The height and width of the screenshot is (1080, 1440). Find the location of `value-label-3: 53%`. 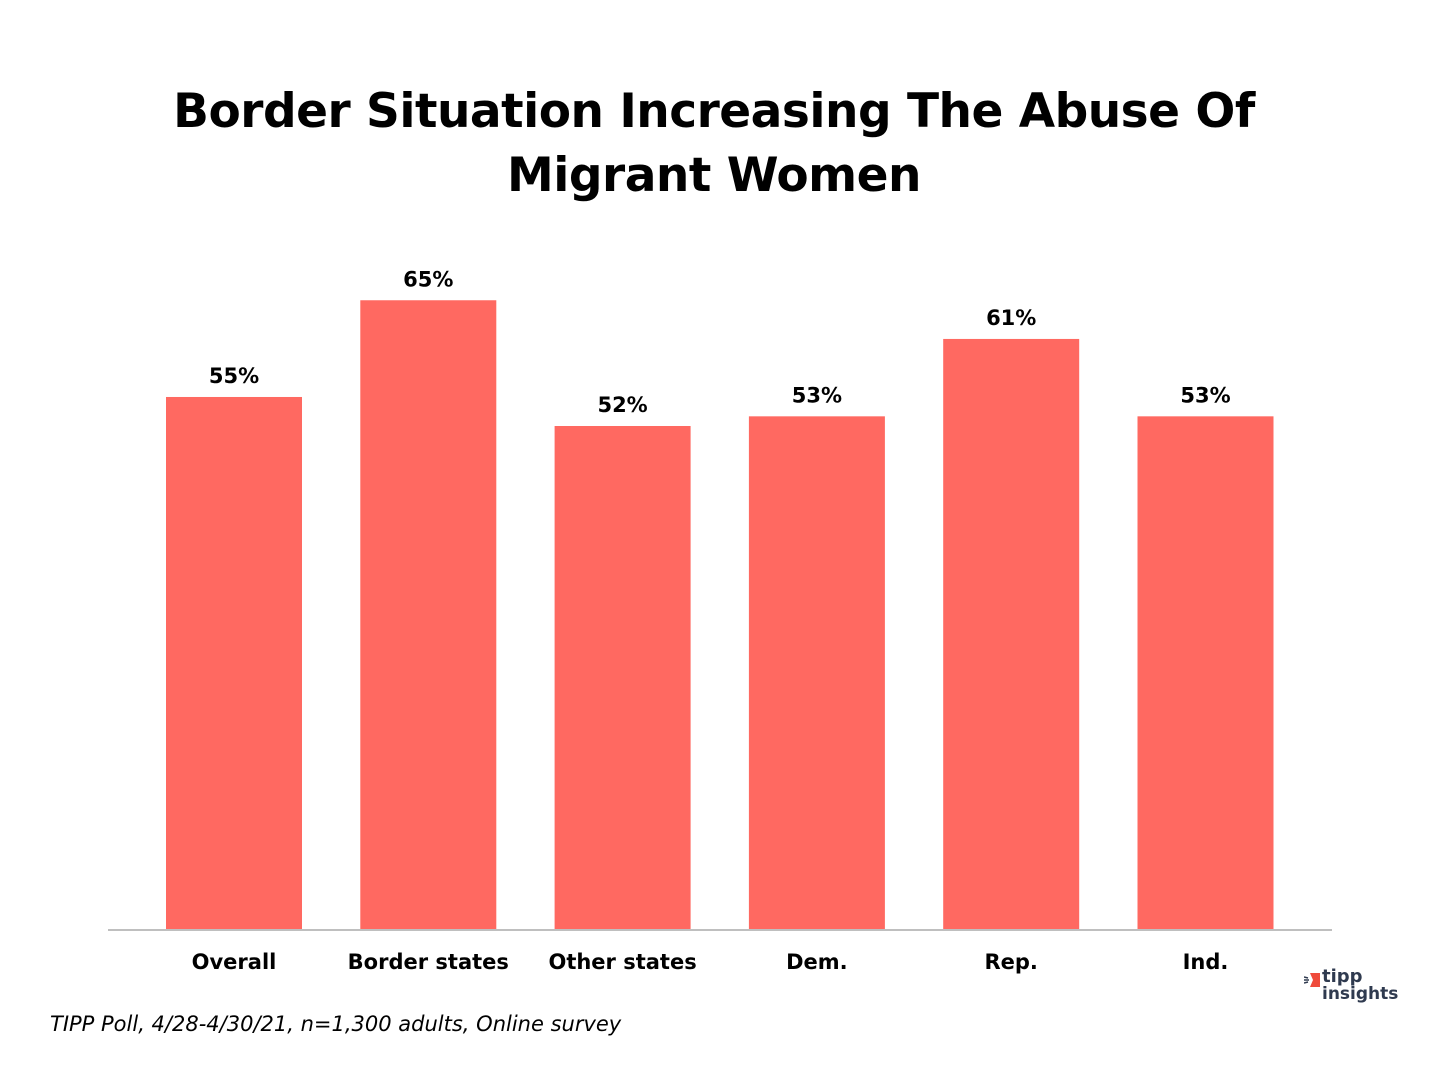

value-label-3: 53% is located at coordinates (817, 395).